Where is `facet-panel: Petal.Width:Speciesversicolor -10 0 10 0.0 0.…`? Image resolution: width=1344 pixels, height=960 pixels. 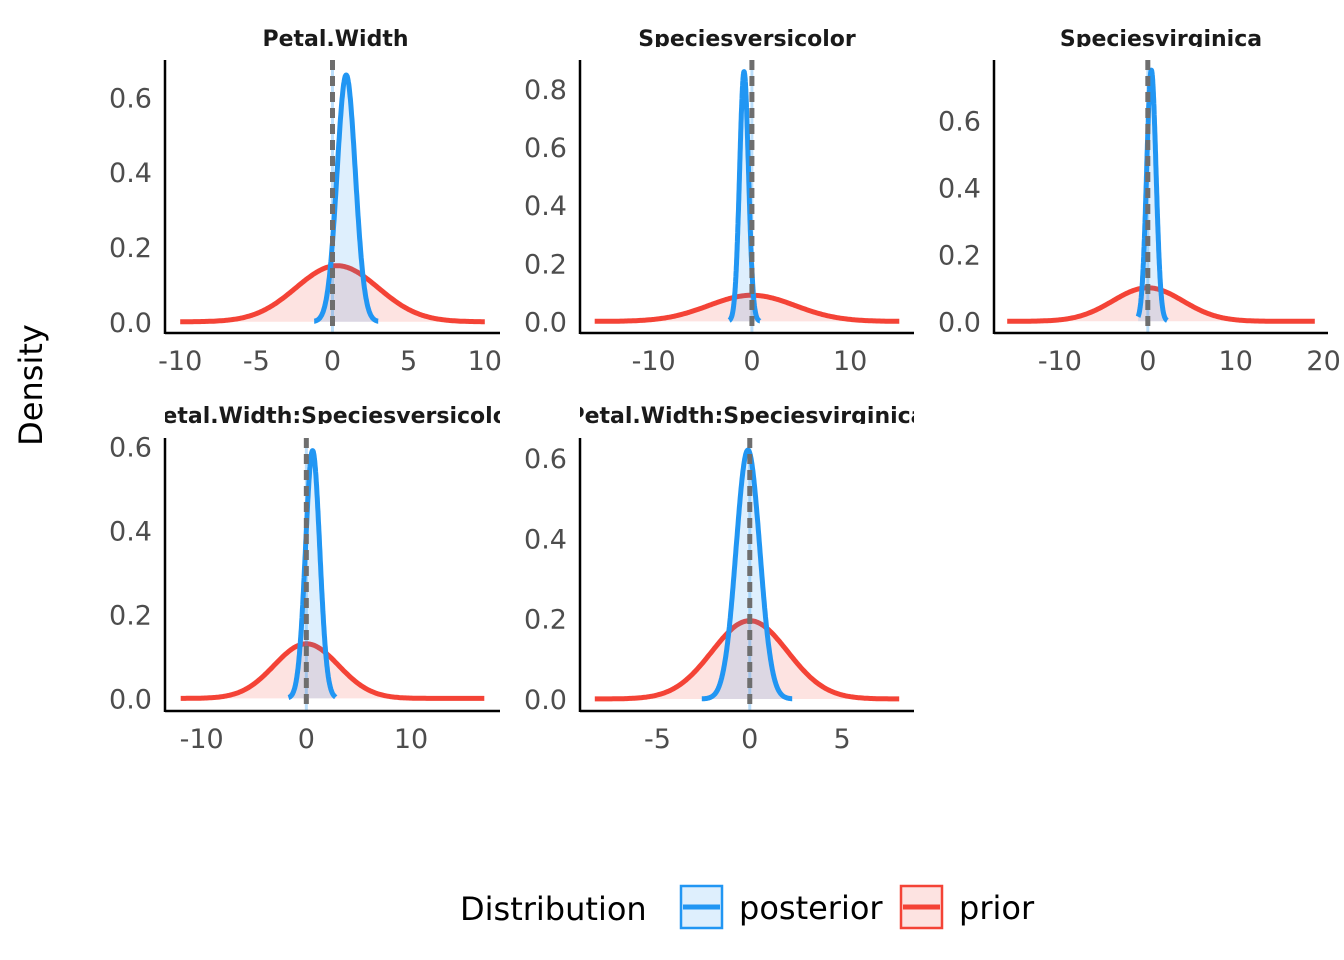
facet-panel: Petal.Width:Speciesversicolor -10 0 10 0.0 0.… is located at coordinates (314, 579).